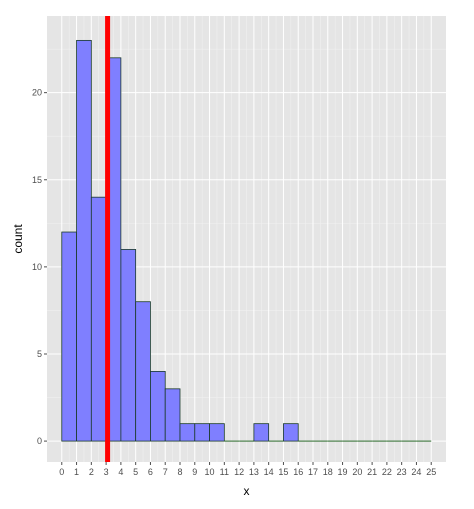 This screenshot has height=509, width=474. I want to click on x-tick-label: 23, so click(402, 472).